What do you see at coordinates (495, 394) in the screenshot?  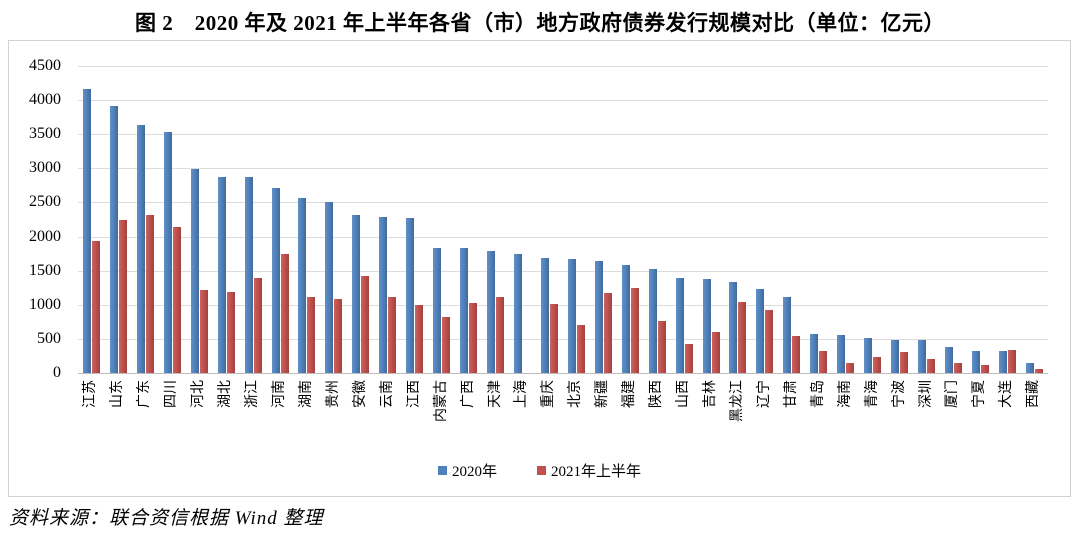 I see `x-axis-label: 天津` at bounding box center [495, 394].